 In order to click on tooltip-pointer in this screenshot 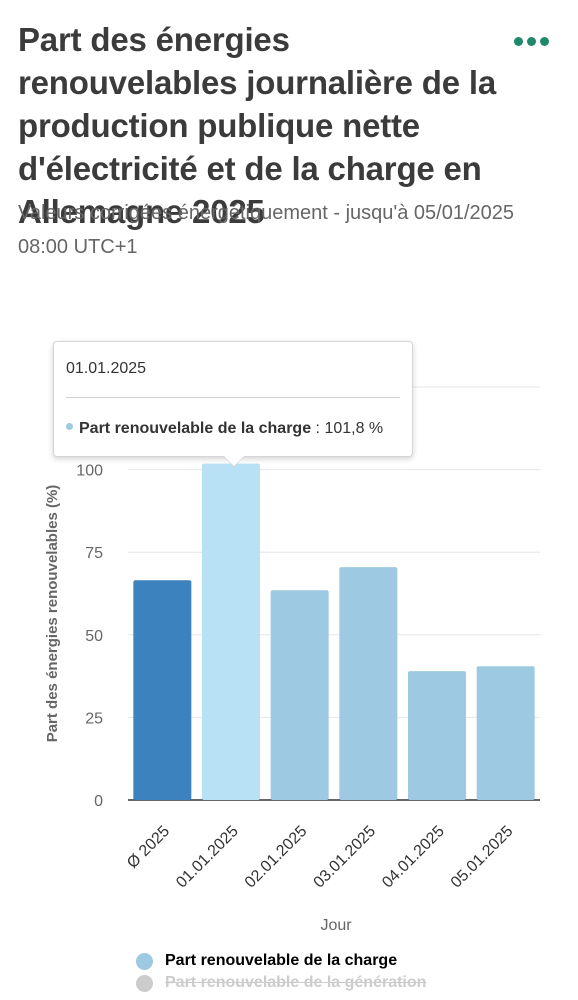, I will do `click(234, 461)`.